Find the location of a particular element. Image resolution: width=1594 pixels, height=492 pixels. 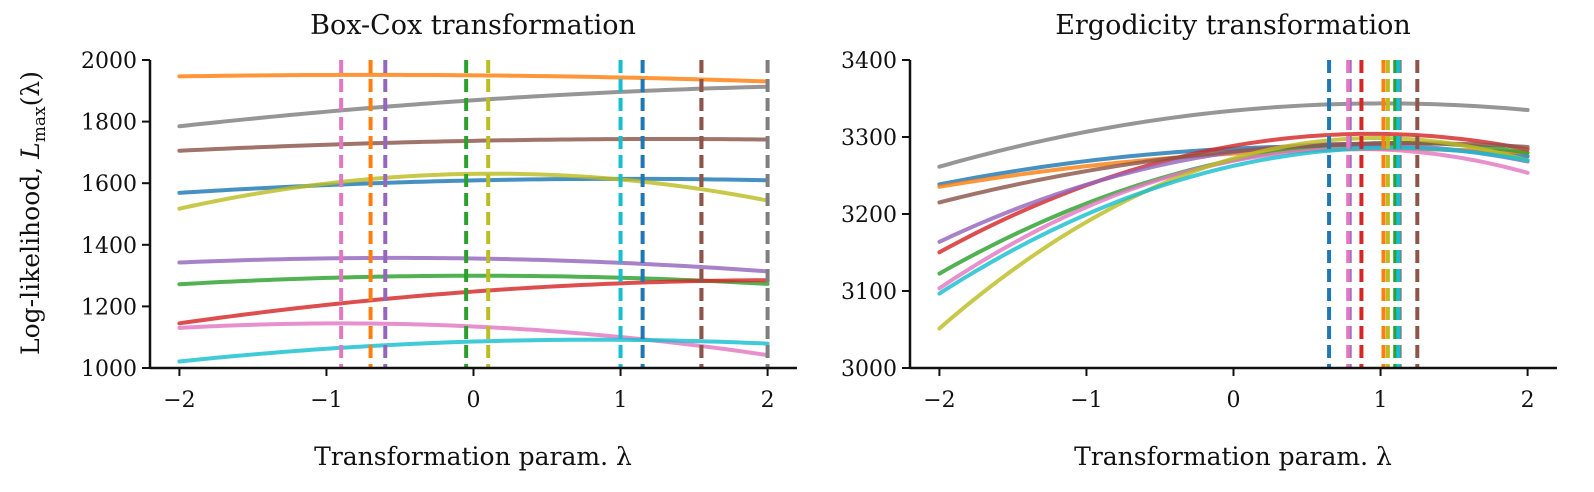

y-axis-label: Log-likelihood, Lmax(λ) is located at coordinates (33, 213).